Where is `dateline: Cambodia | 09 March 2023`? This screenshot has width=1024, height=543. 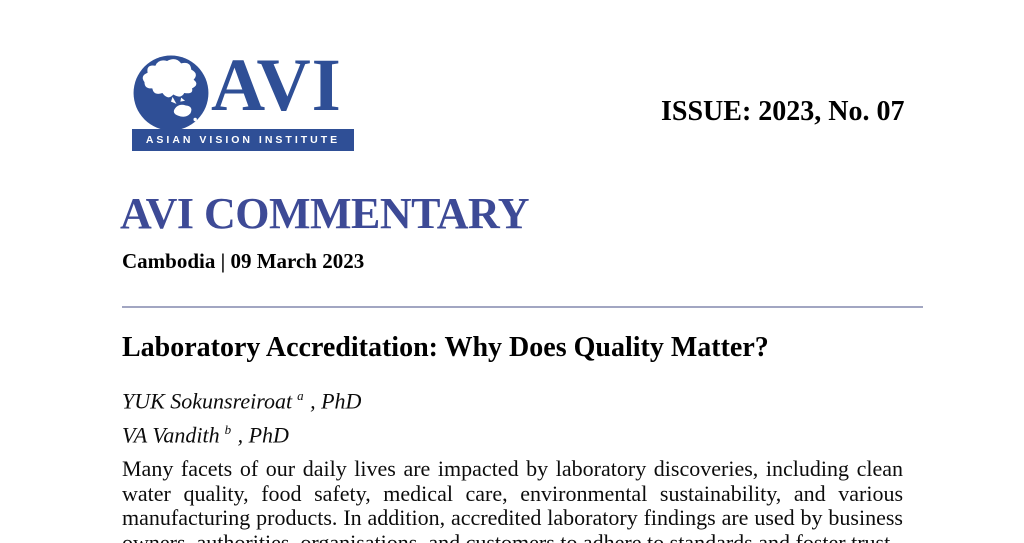
dateline: Cambodia | 09 March 2023 is located at coordinates (243, 261).